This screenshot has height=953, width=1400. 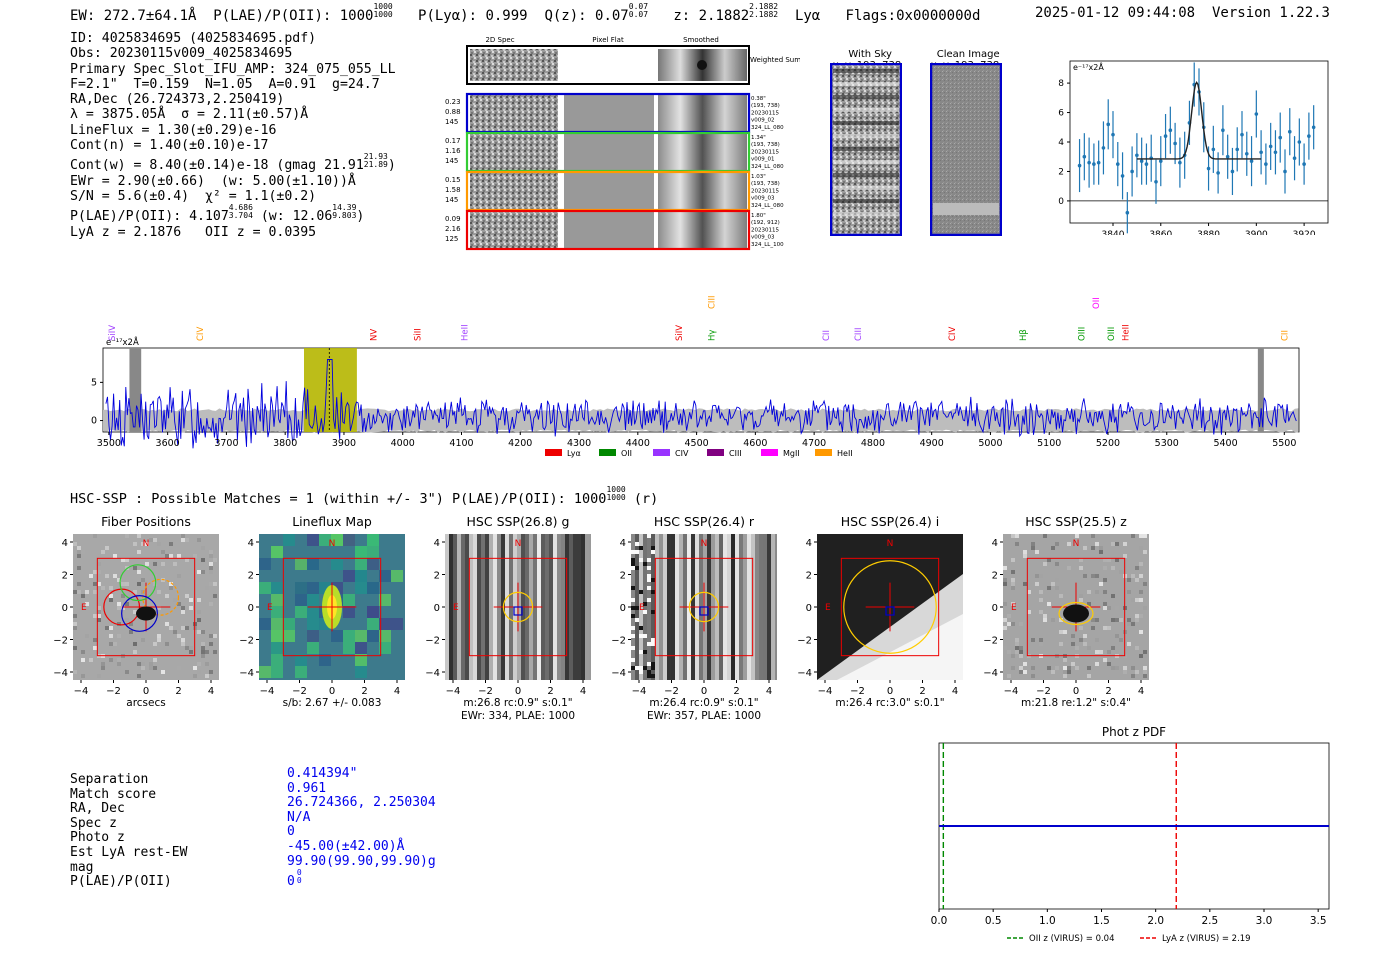 What do you see at coordinates (939, 921) in the screenshot?
I see `pz-xtick-label: 0.0` at bounding box center [939, 921].